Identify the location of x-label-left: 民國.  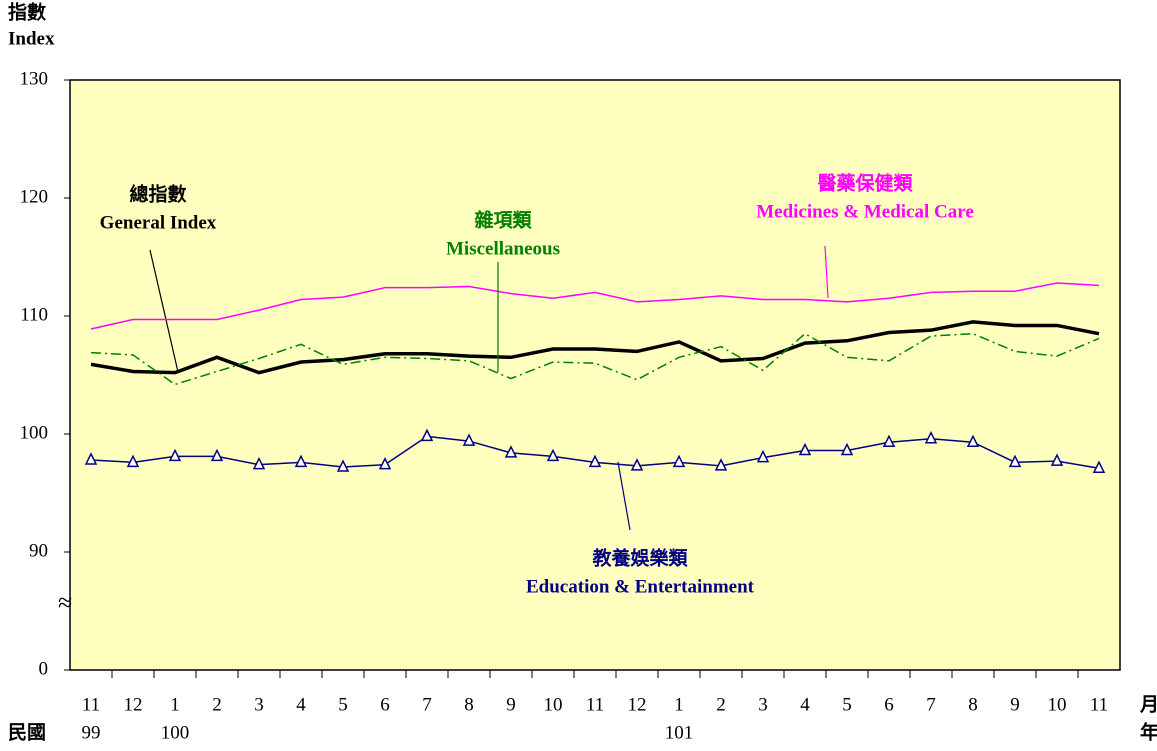
(27, 732).